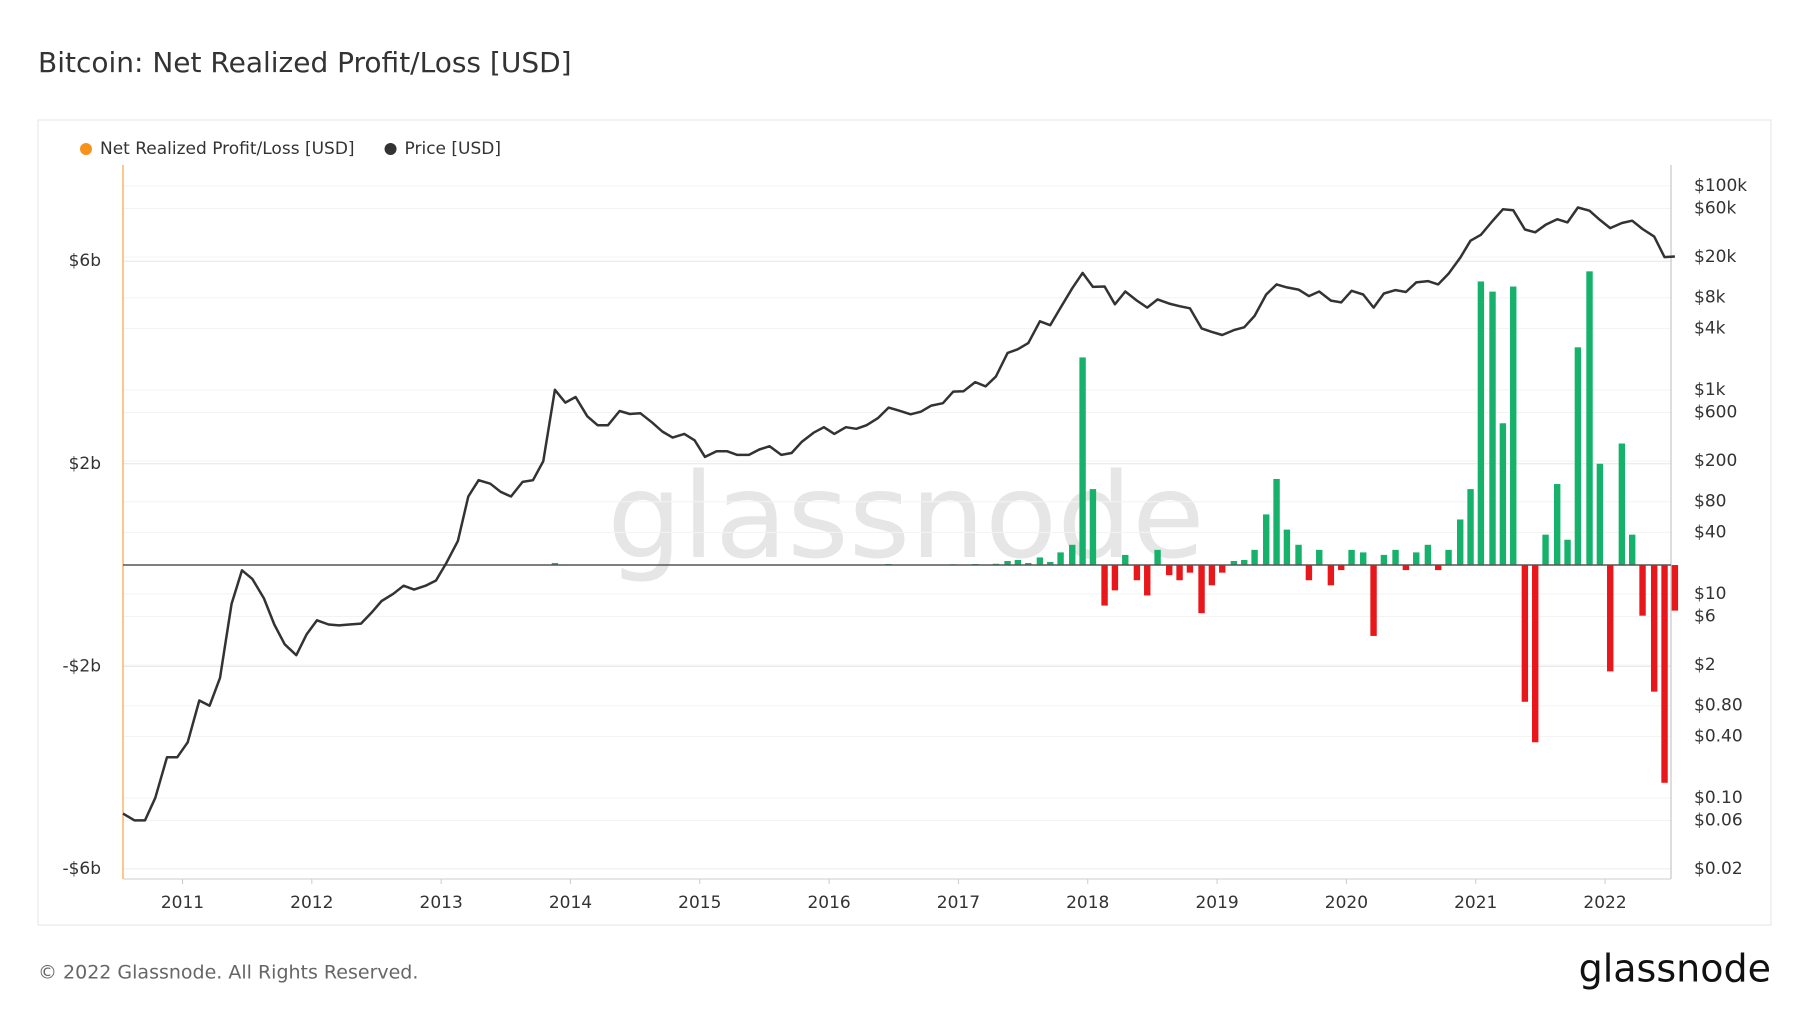  Describe the element at coordinates (1718, 706) in the screenshot. I see `y2-tick-label: $0.80` at that location.